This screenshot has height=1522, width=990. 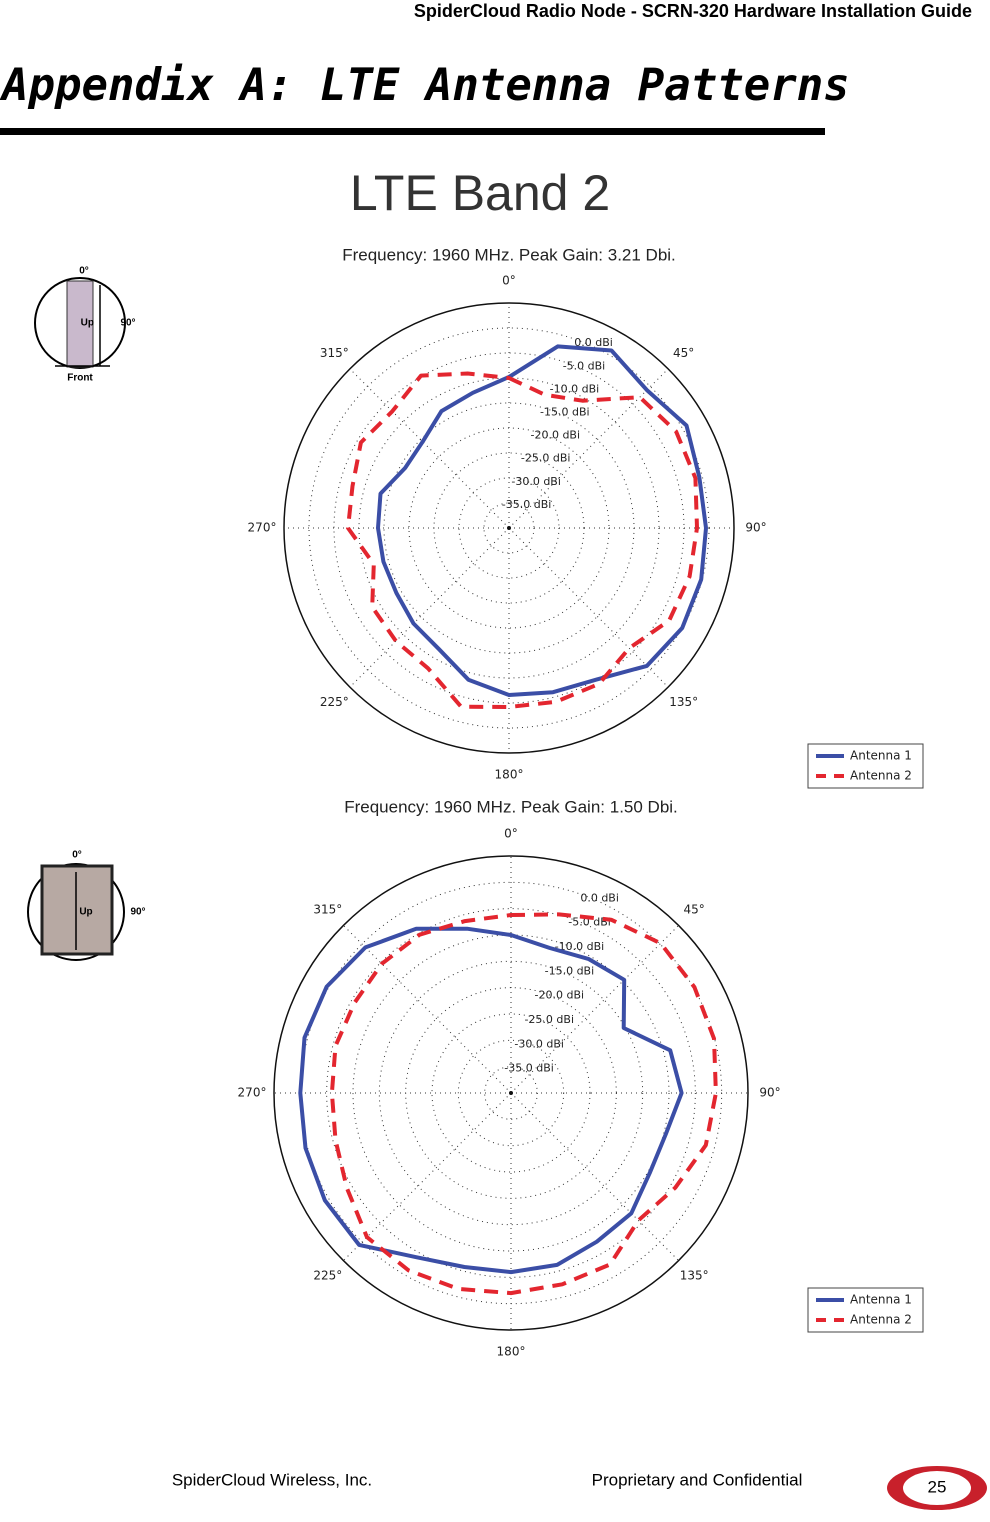 I want to click on page-number: 25, so click(x=937, y=1486).